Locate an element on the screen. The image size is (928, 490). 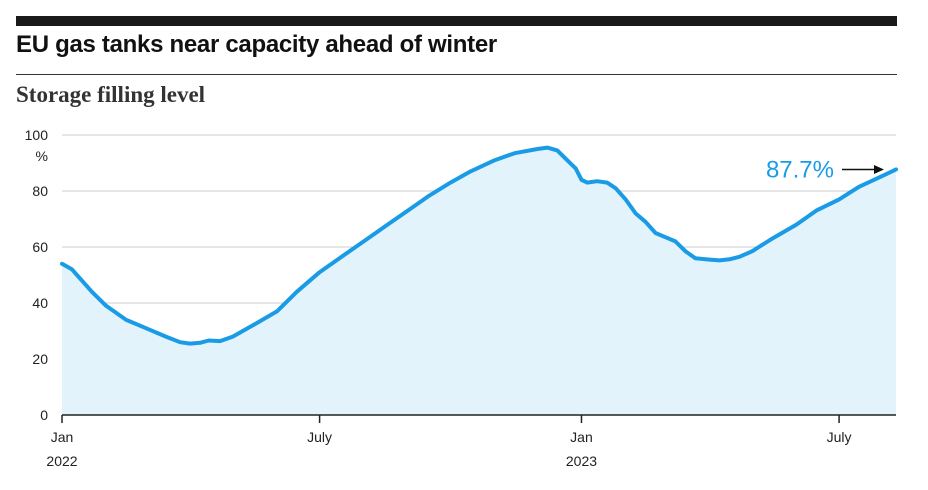
y-tick-label-0: 0 is located at coordinates (44, 415).